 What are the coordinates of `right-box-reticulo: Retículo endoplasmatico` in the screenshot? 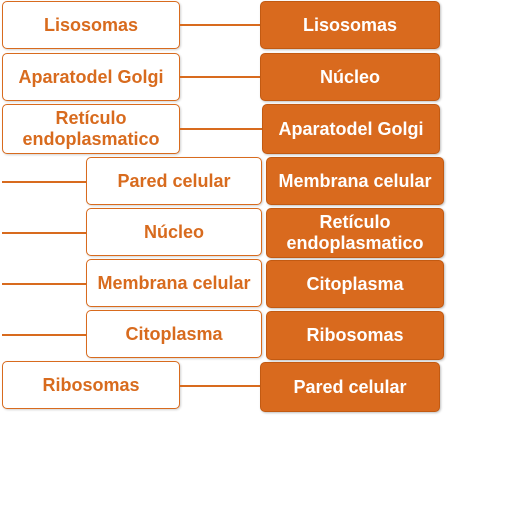 It's located at (355, 233).